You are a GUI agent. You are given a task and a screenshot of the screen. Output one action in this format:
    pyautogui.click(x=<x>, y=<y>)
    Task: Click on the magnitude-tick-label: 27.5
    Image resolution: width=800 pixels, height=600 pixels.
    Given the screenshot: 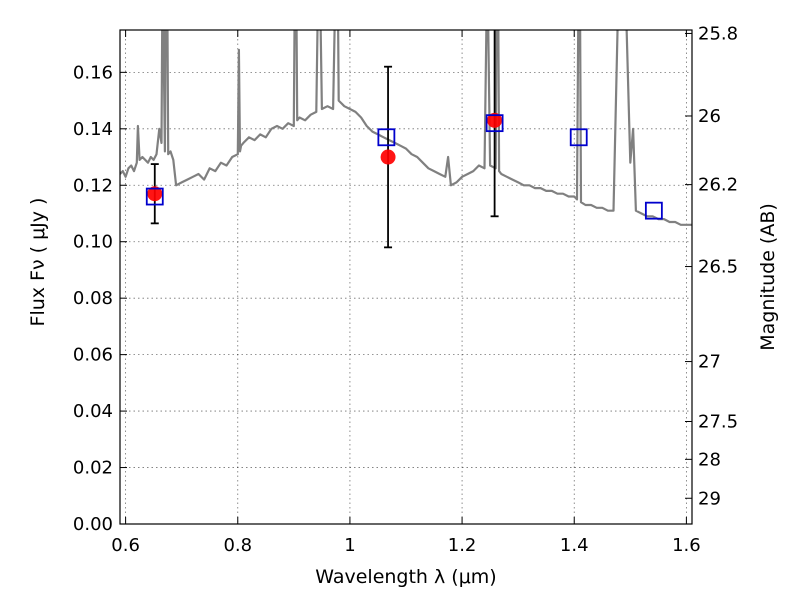 What is the action you would take?
    pyautogui.click(x=718, y=422)
    